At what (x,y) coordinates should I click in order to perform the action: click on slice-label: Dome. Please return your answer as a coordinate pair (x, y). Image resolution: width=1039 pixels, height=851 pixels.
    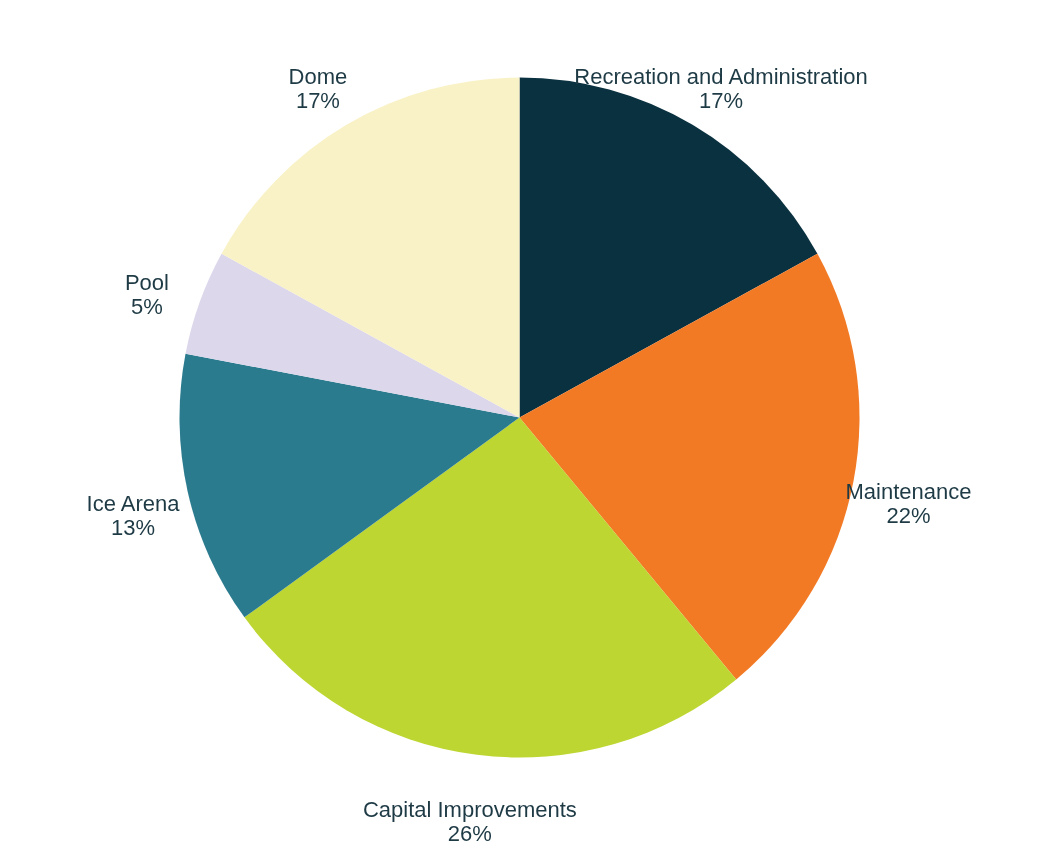
    Looking at the image, I should click on (318, 76).